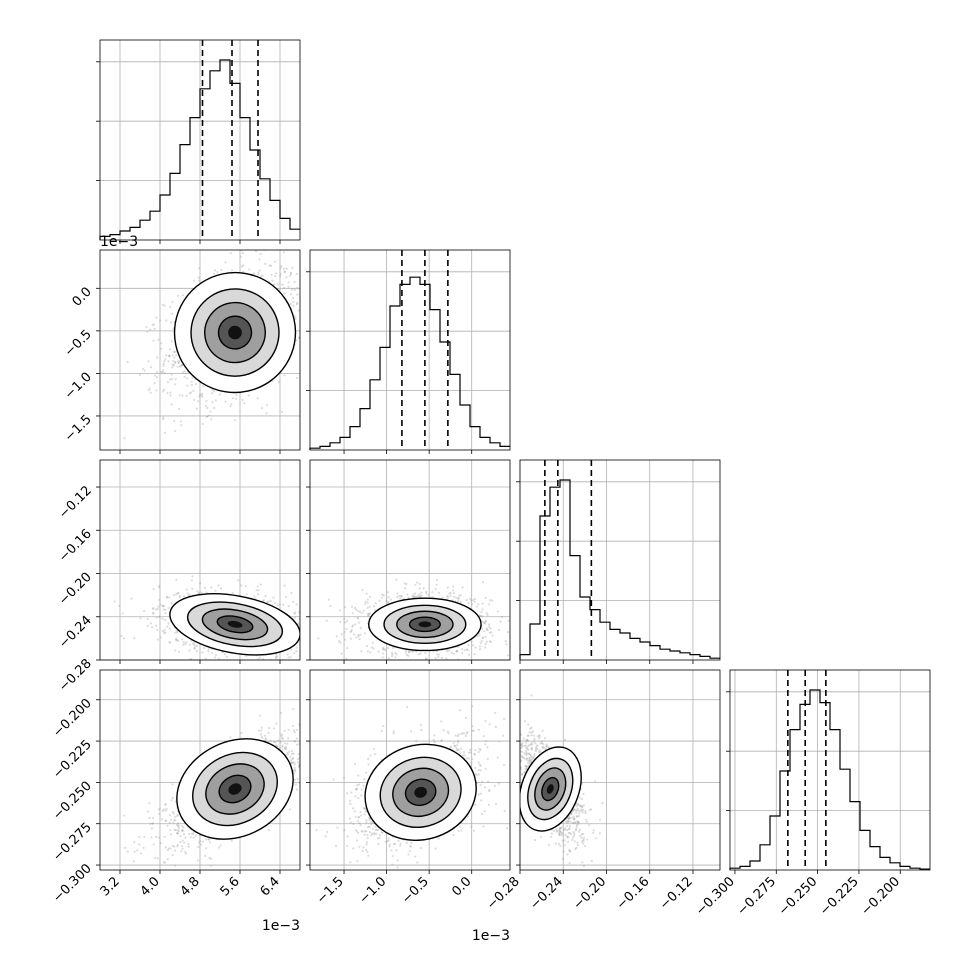  I want to click on y-tick-label: −1.5, so click(78, 428).